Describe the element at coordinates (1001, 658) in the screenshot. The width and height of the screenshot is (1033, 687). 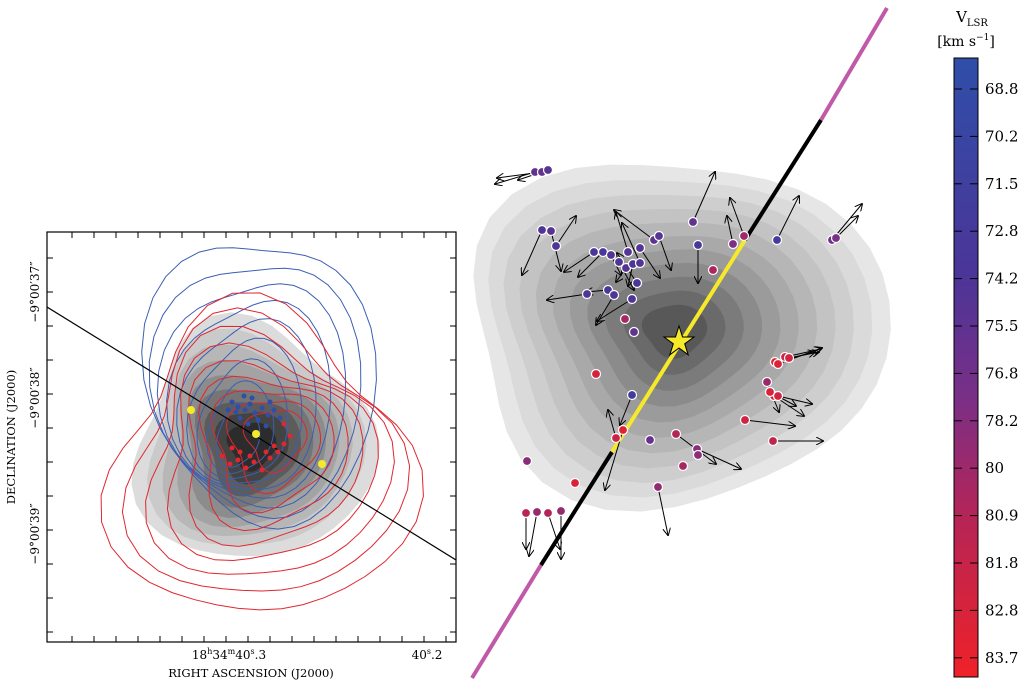
I see `colorbar-tick-label: 83.7` at that location.